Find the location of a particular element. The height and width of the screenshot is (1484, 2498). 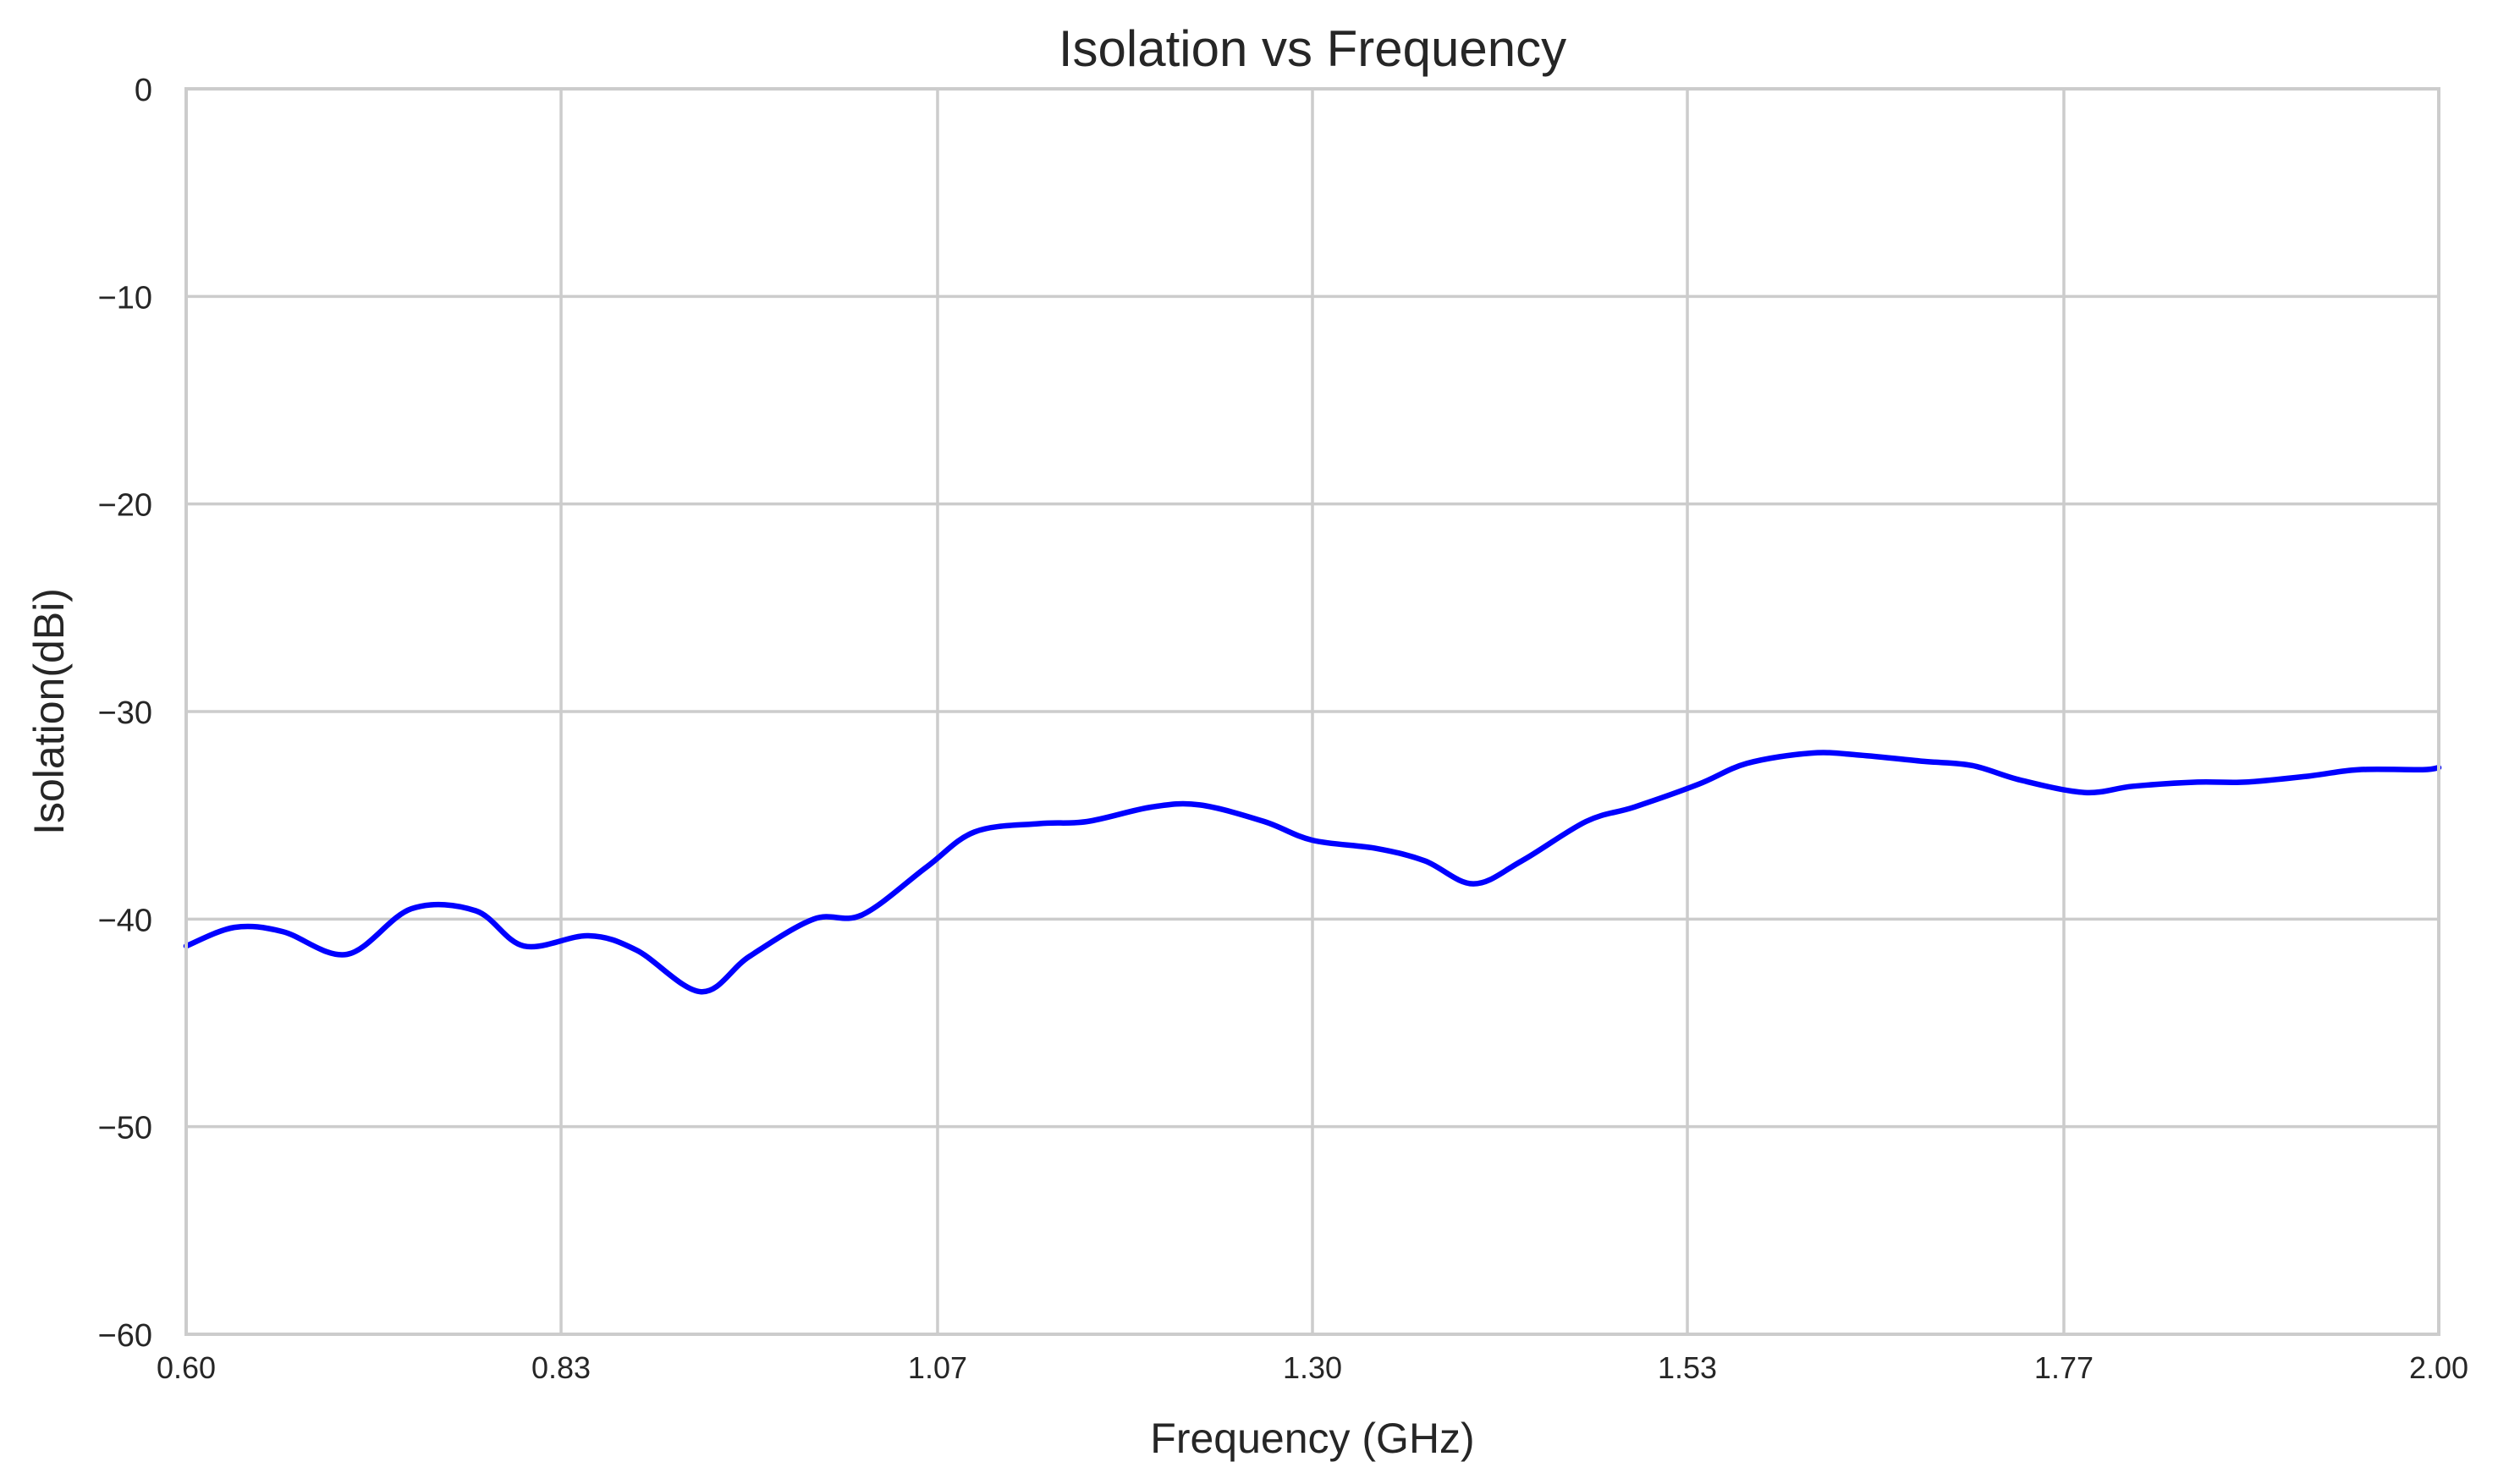

x-tick-label: 0.83 is located at coordinates (561, 1367).